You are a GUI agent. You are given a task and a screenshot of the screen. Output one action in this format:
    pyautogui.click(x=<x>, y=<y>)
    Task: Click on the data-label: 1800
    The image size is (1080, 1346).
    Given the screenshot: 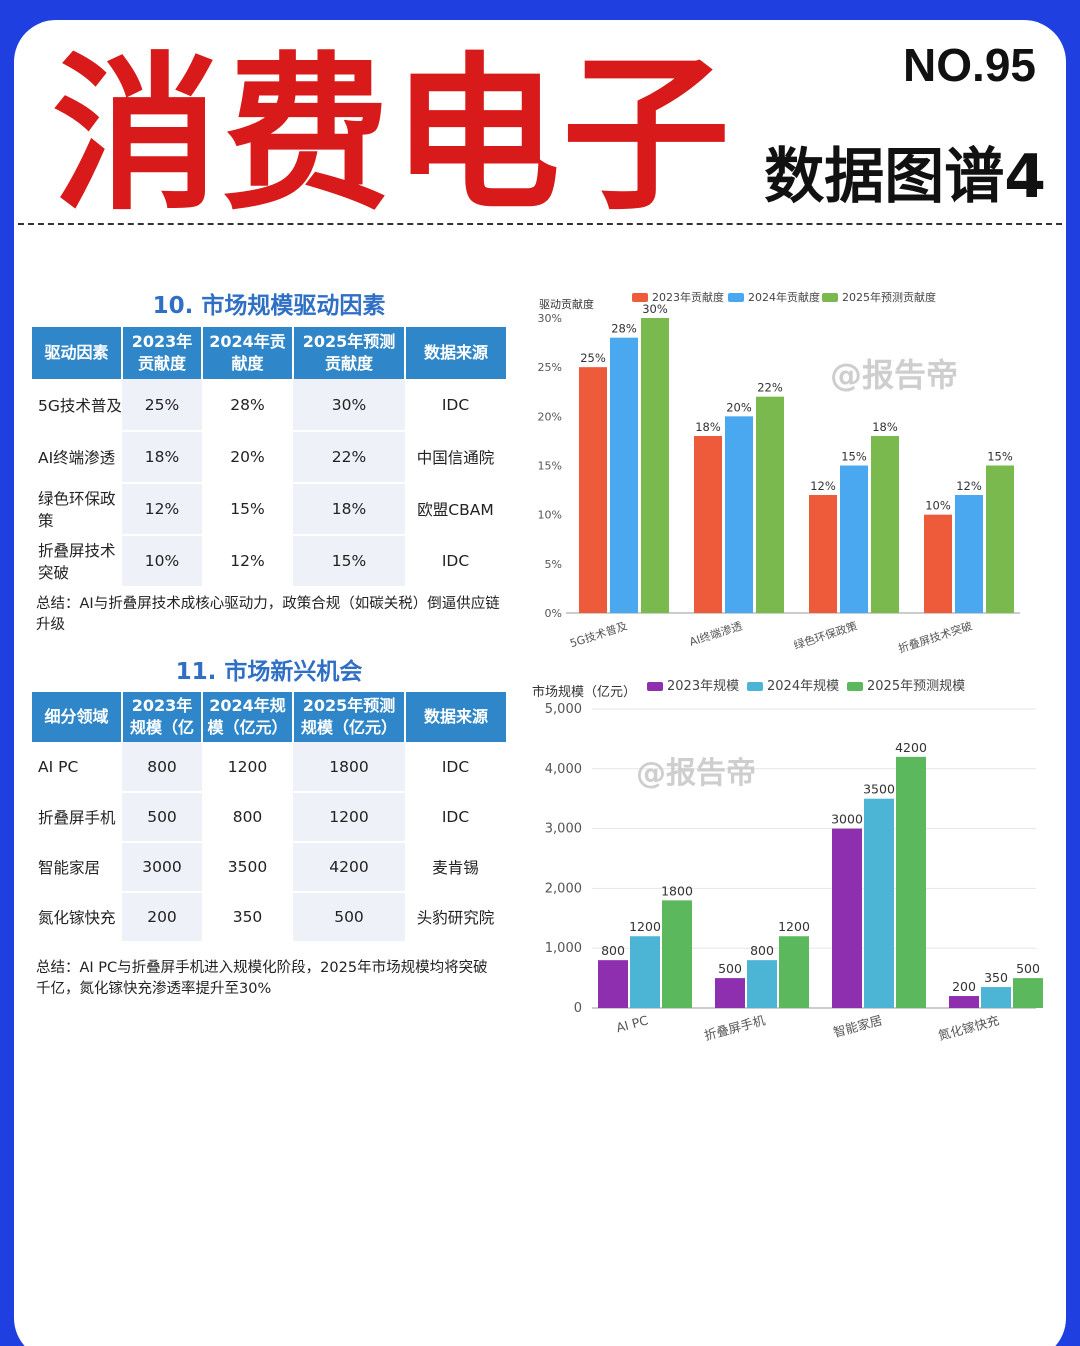 What is the action you would take?
    pyautogui.click(x=677, y=890)
    